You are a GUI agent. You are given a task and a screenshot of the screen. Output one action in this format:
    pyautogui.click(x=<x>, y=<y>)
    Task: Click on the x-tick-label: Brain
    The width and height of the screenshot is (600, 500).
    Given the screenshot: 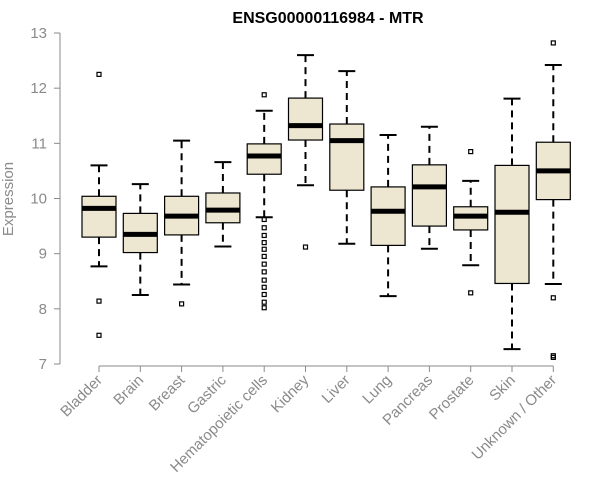 What is the action you would take?
    pyautogui.click(x=128, y=390)
    